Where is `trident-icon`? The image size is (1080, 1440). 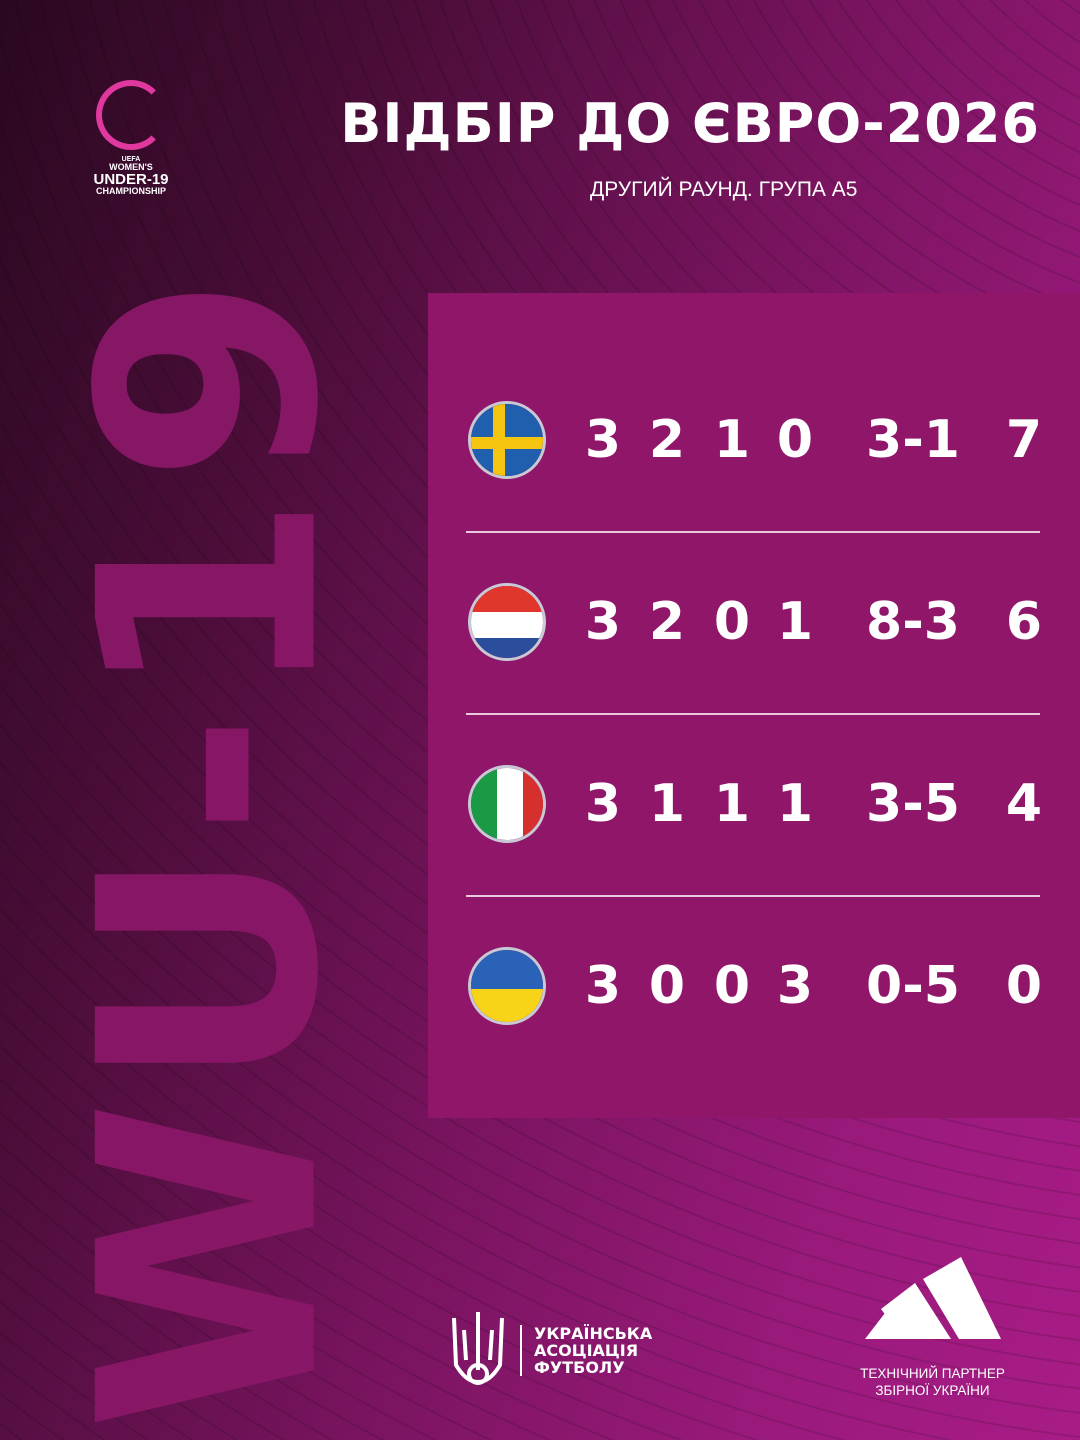 trident-icon is located at coordinates (478, 1348).